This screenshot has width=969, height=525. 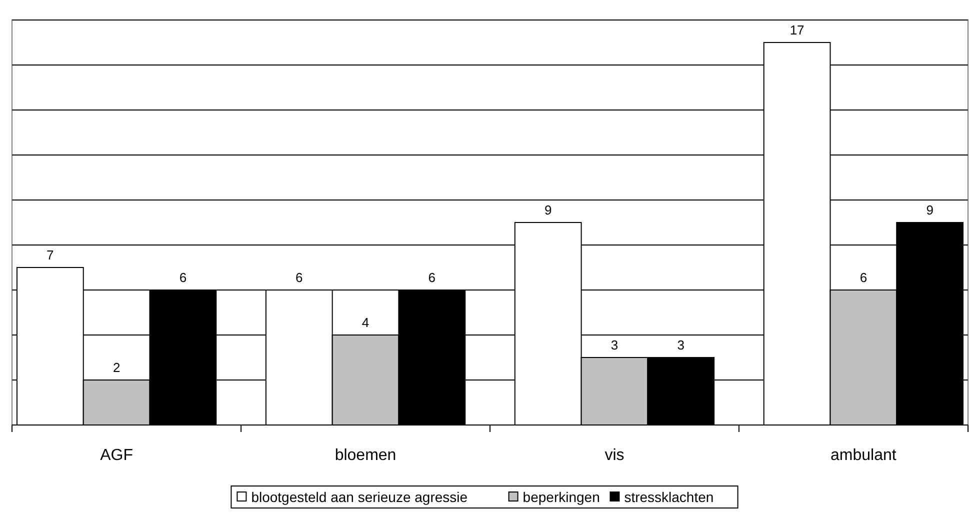 What do you see at coordinates (359, 497) in the screenshot?
I see `legend-label: blootgesteld aan serieuze agressie` at bounding box center [359, 497].